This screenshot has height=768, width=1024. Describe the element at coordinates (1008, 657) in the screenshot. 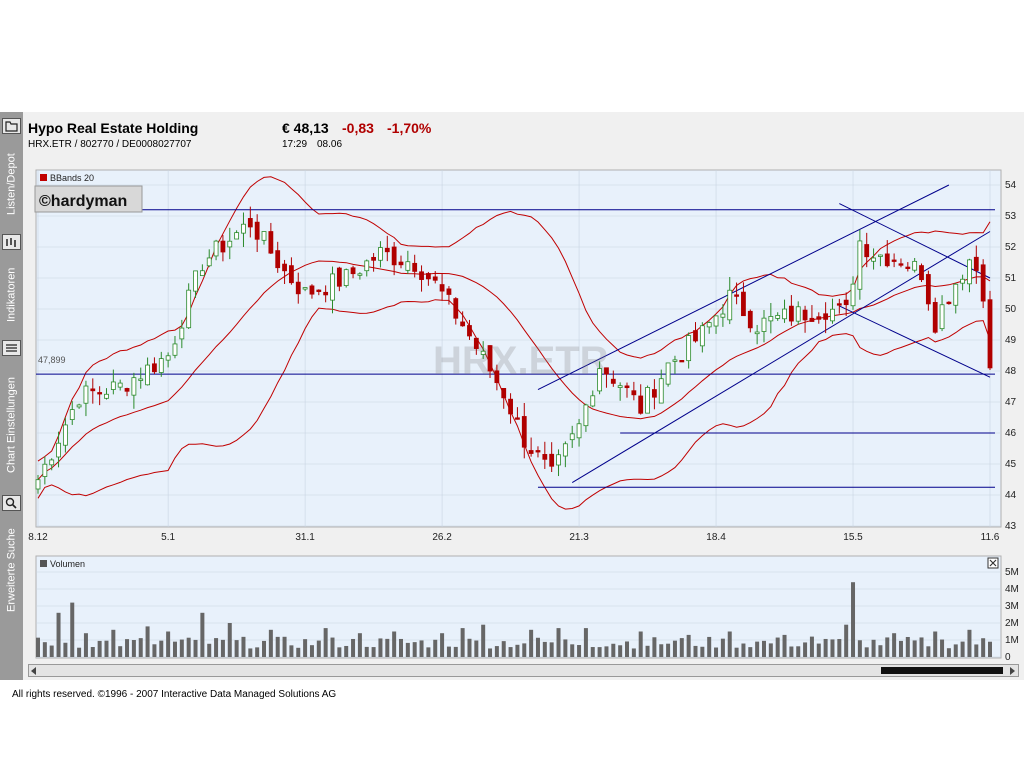

I see `volume-y-tick-label: 0` at that location.